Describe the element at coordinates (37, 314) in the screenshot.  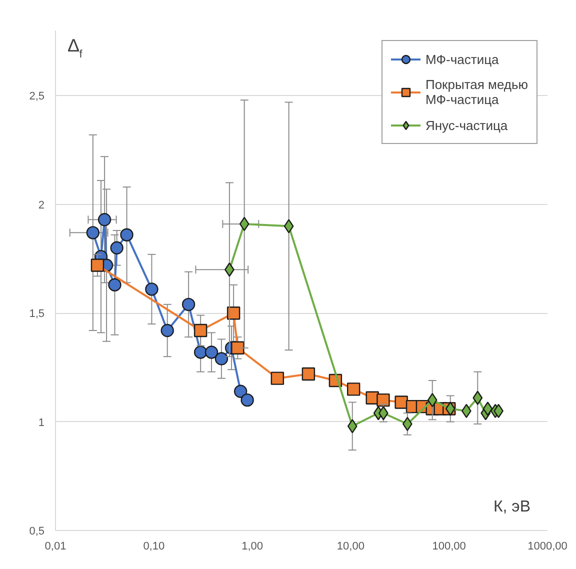
I see `y-tick-label: 1,5` at that location.